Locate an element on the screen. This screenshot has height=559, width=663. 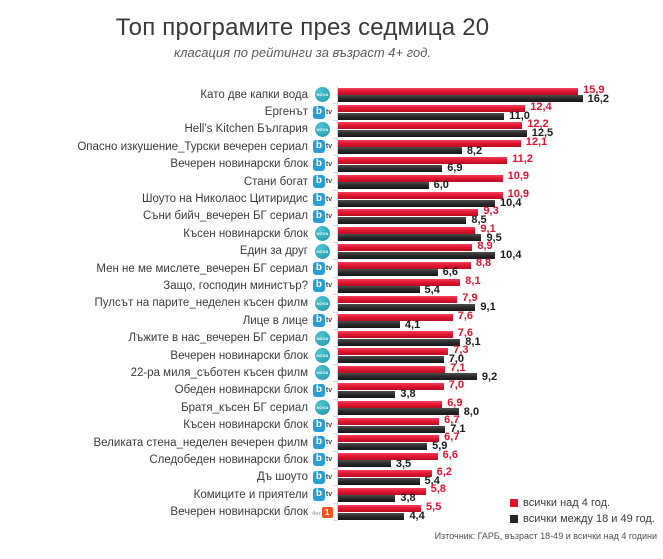
value-label-18-49: 6,9 is located at coordinates (455, 168).